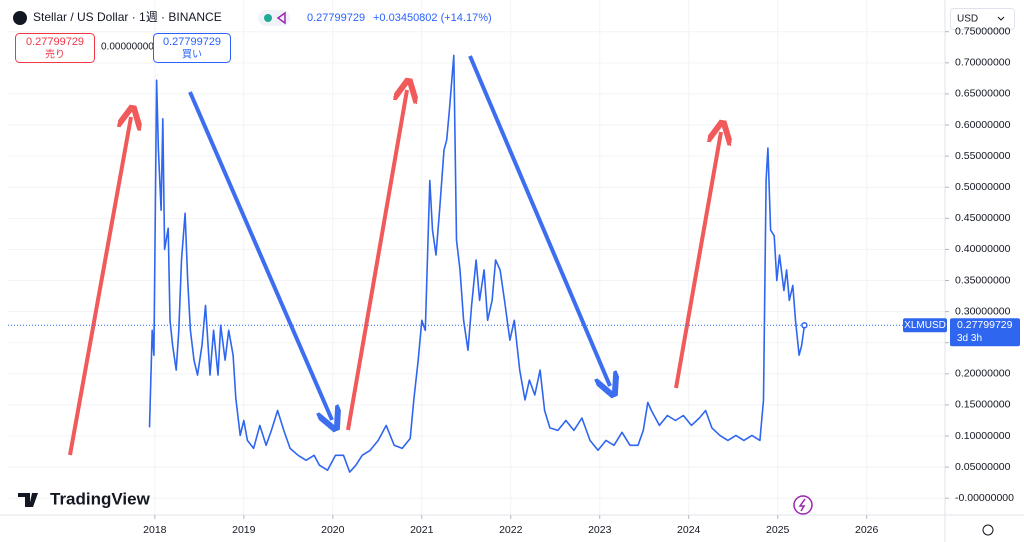  I want to click on x-tick-label: 2024, so click(689, 530).